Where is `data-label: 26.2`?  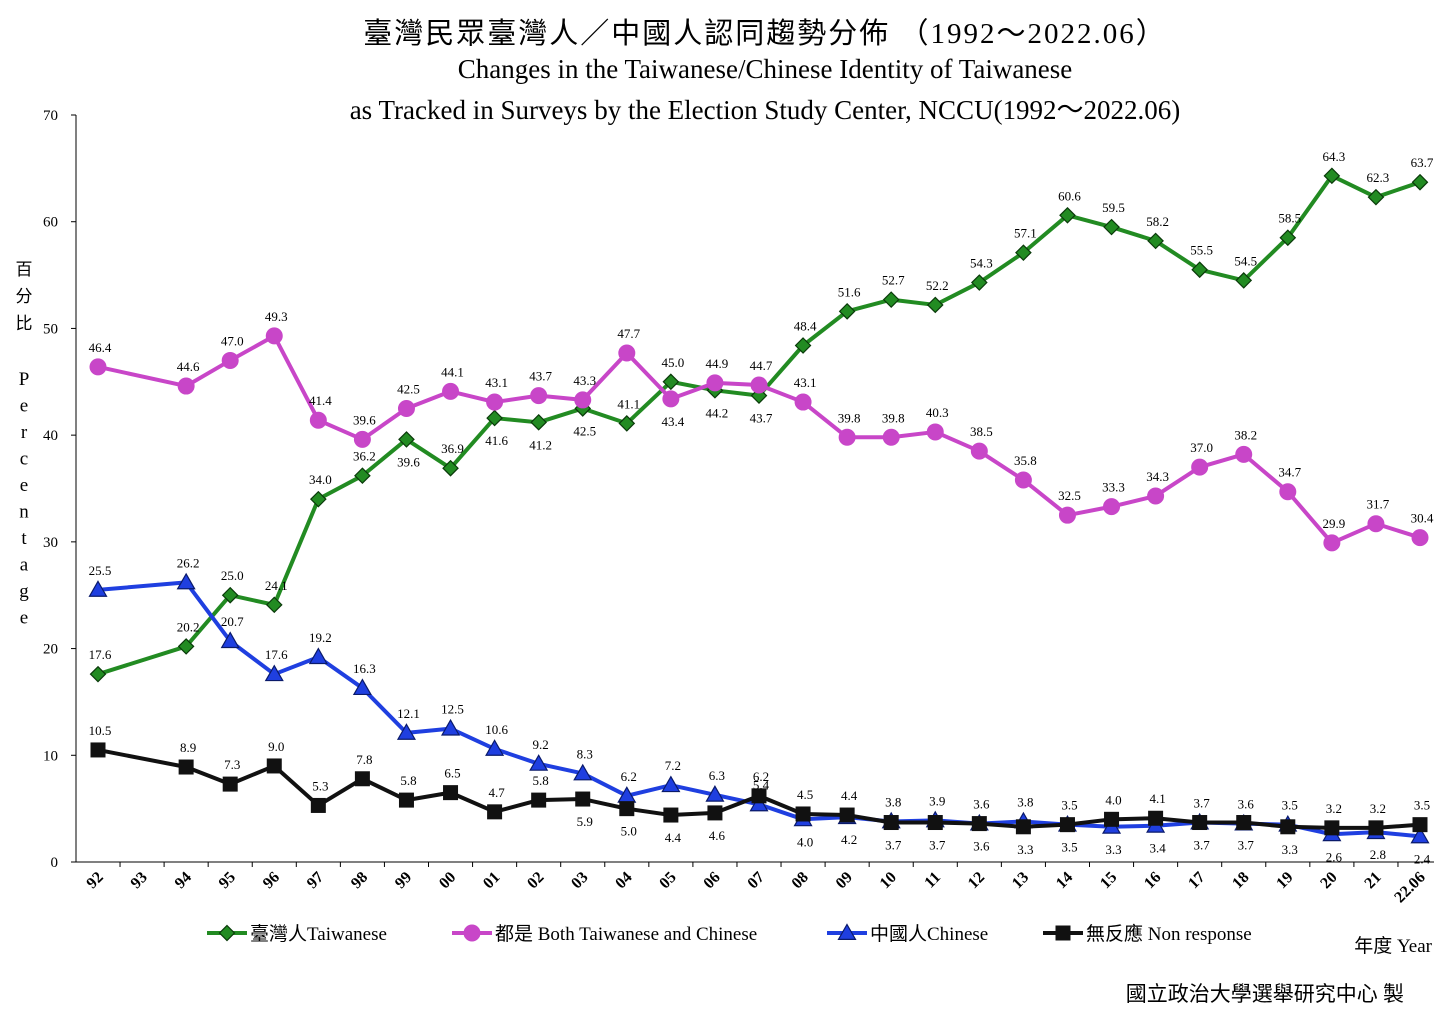
data-label: 26.2 is located at coordinates (188, 562).